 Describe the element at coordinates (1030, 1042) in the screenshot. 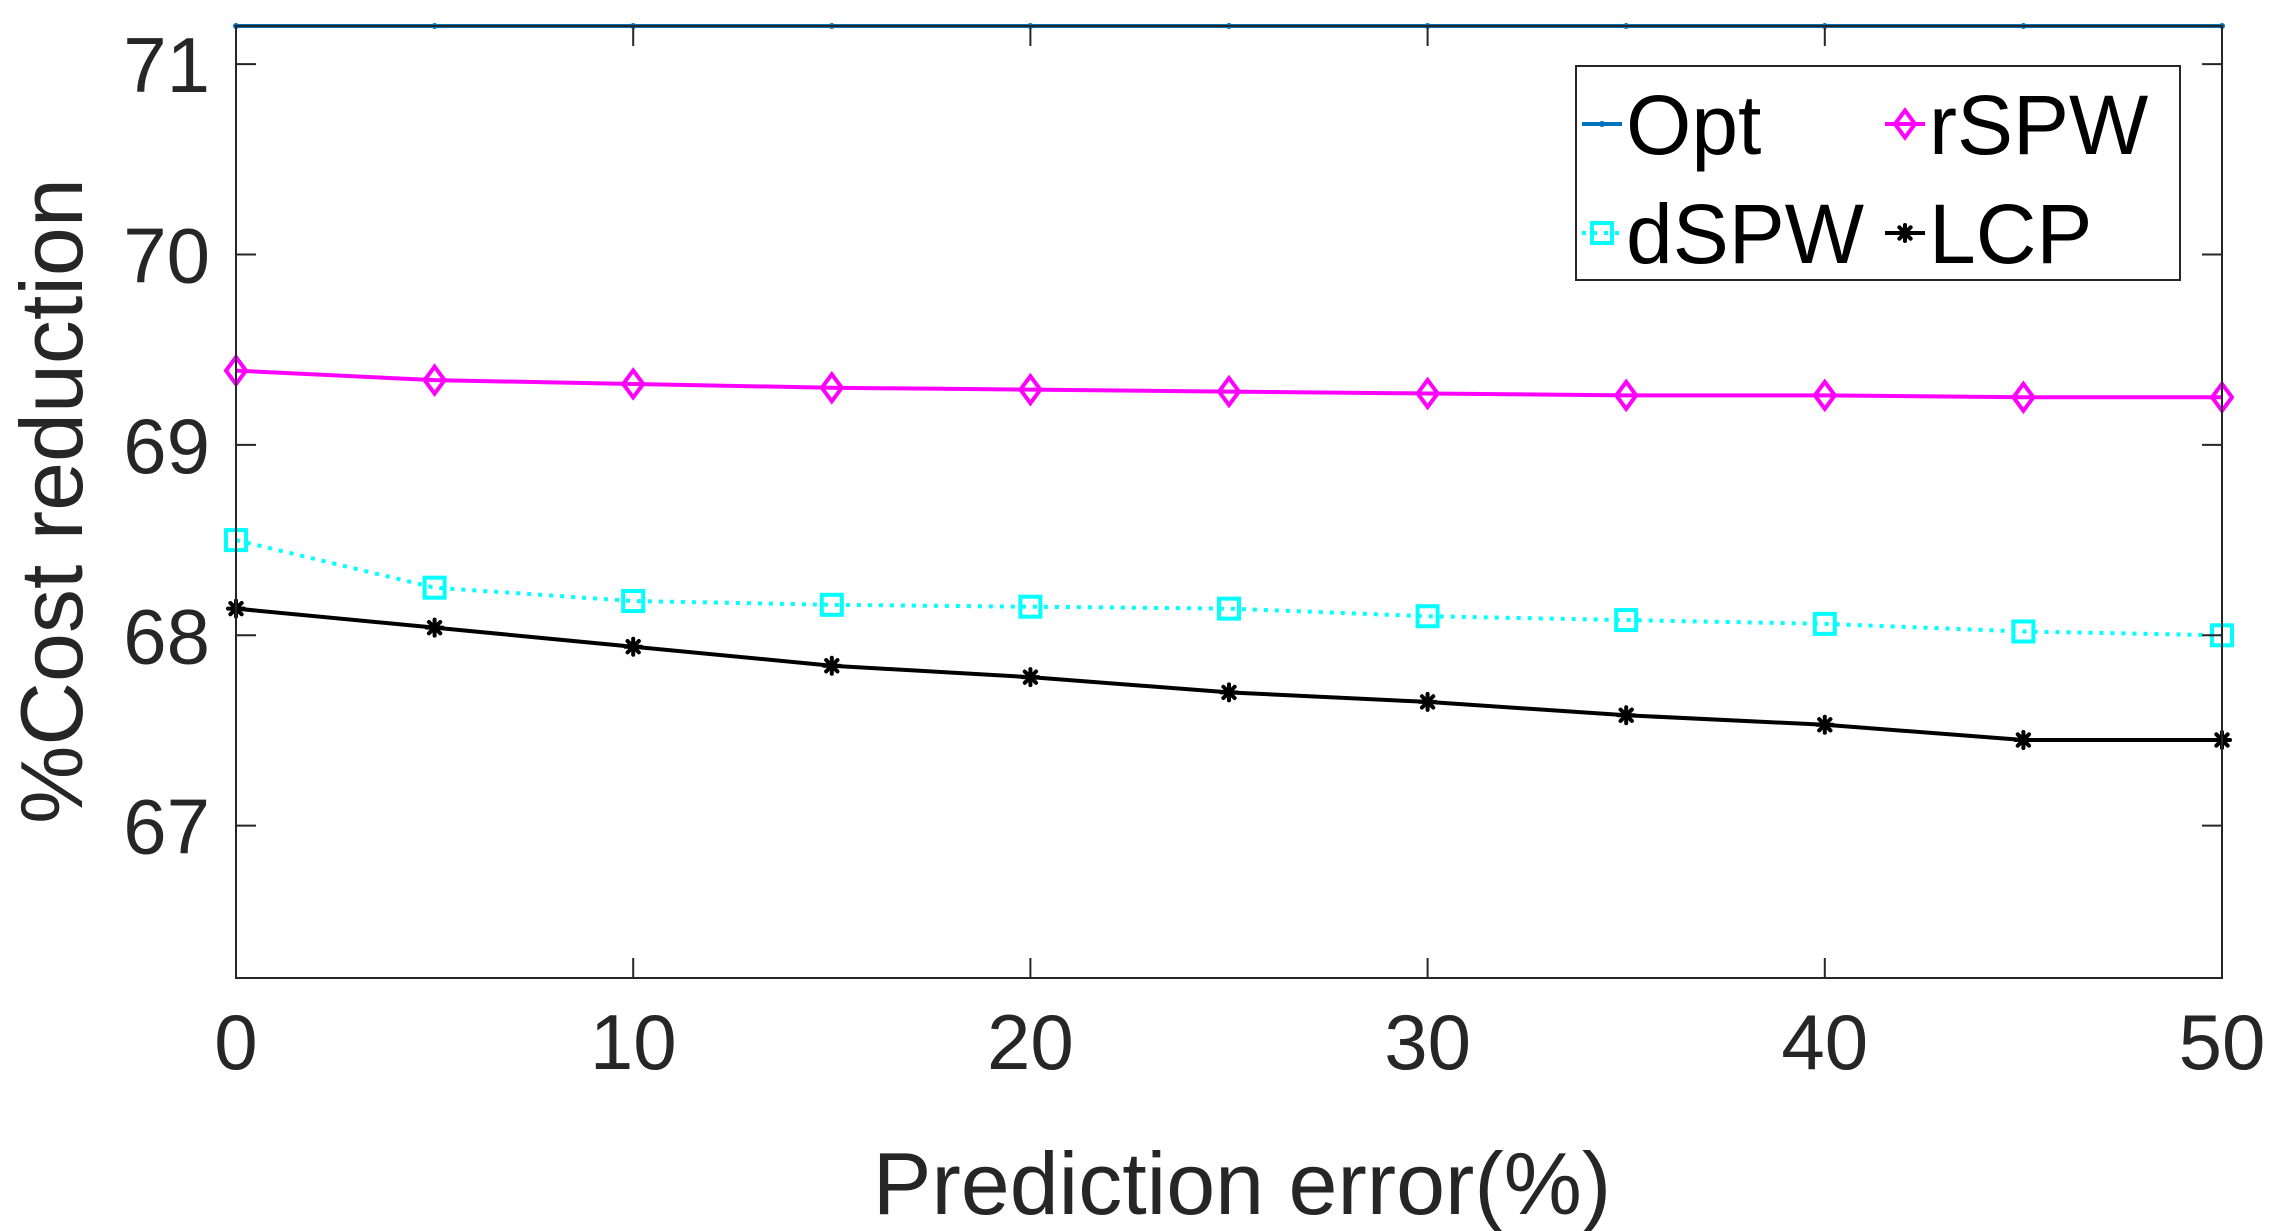

I see `x-tick-label: 20` at that location.